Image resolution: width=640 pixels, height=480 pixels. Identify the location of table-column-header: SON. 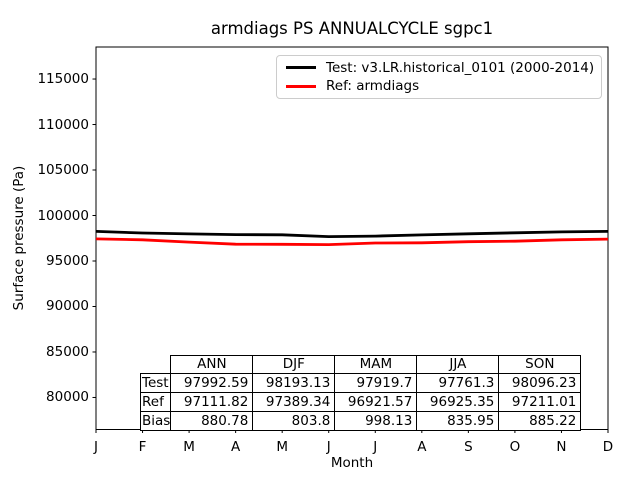
(540, 364).